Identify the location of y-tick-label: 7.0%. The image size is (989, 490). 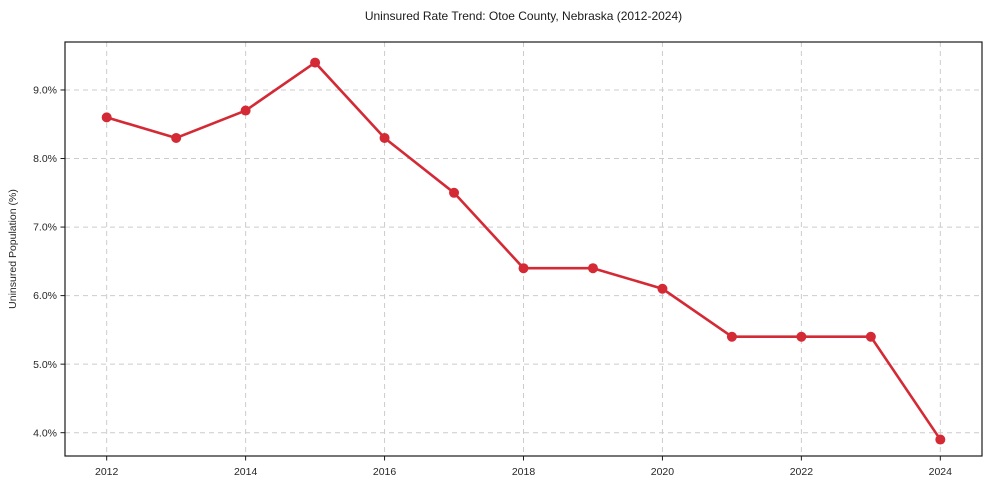
(45, 228).